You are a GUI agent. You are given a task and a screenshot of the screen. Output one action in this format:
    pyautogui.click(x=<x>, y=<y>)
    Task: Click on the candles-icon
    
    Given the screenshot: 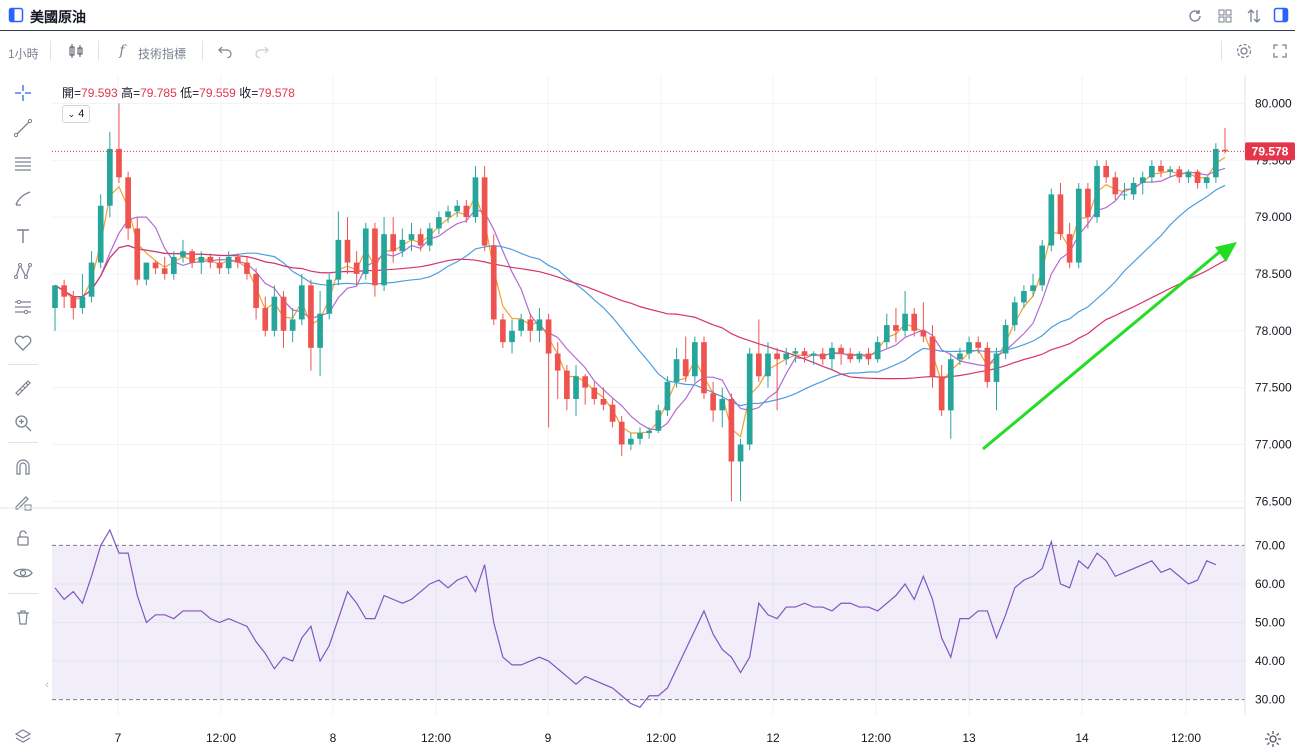 What is the action you would take?
    pyautogui.click(x=76, y=51)
    